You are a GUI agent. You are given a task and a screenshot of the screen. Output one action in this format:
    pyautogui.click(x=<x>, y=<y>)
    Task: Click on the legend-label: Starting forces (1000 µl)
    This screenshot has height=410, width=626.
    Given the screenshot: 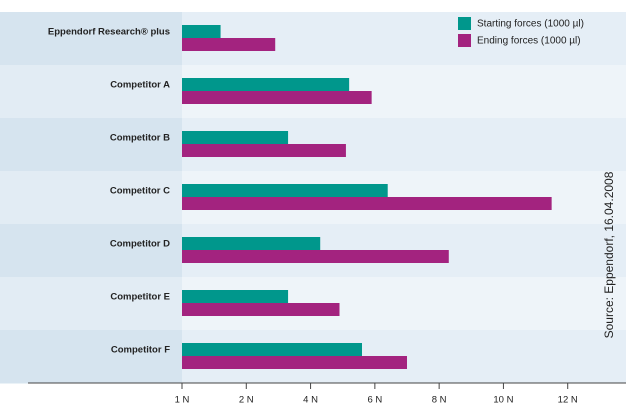 What is the action you would take?
    pyautogui.click(x=530, y=24)
    